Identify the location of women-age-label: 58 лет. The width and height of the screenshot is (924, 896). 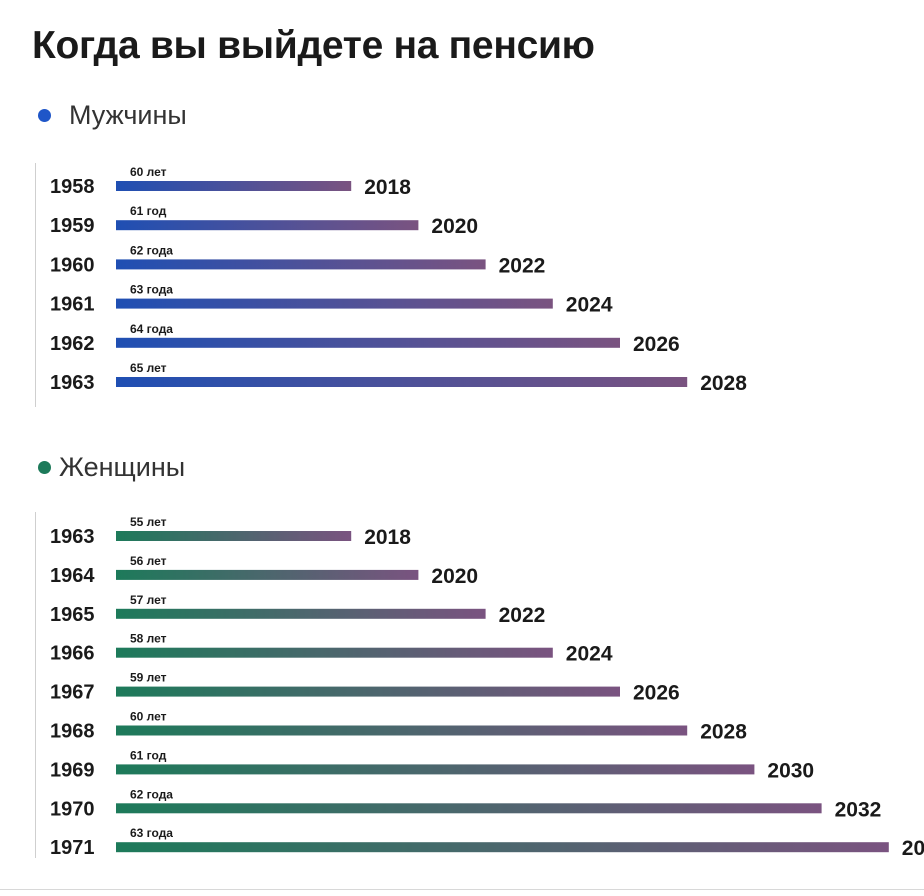
(148, 639).